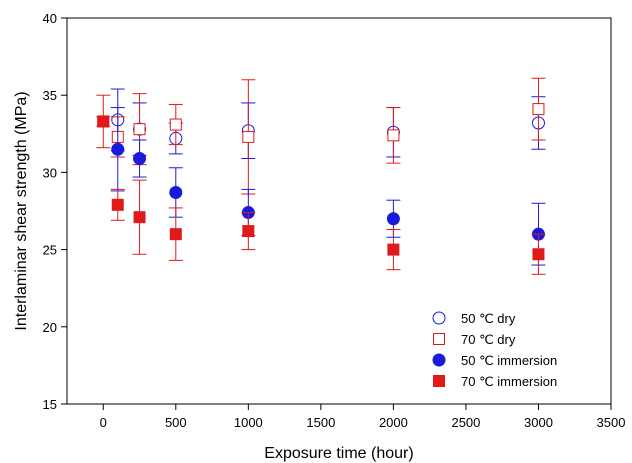 The height and width of the screenshot is (463, 632). I want to click on x-tick-label: 3000, so click(538, 422).